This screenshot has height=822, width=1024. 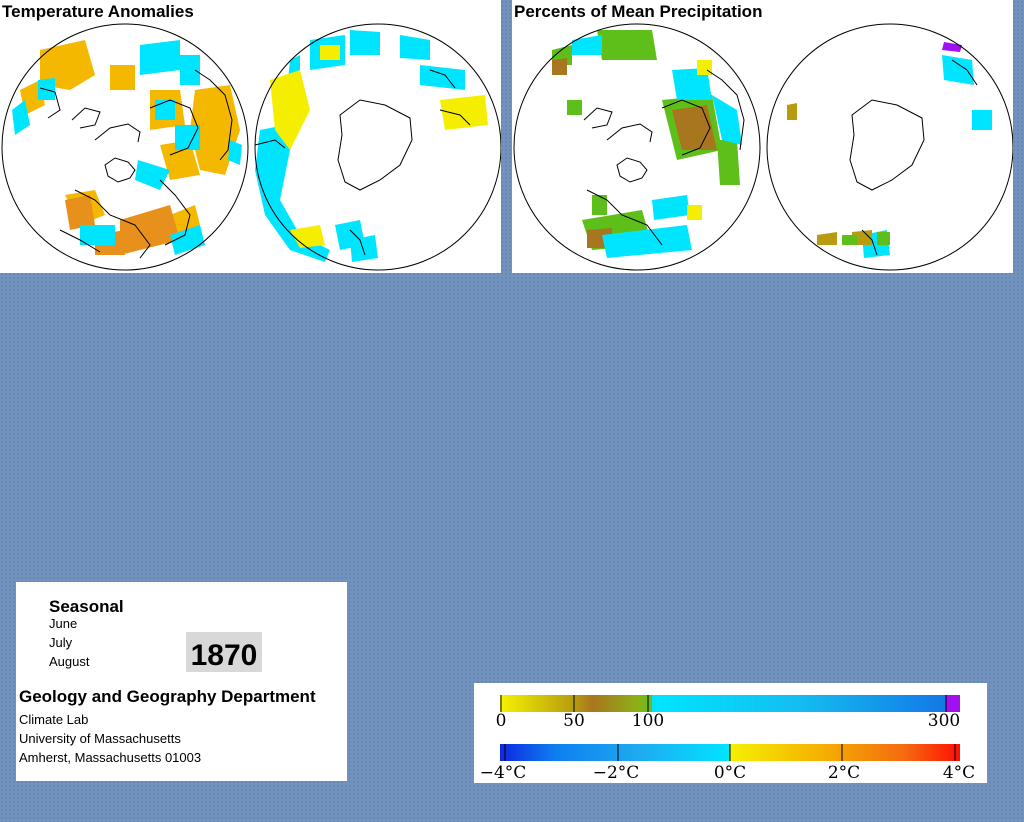 I want to click on temperature-tick-label: 0°C, so click(x=730, y=773).